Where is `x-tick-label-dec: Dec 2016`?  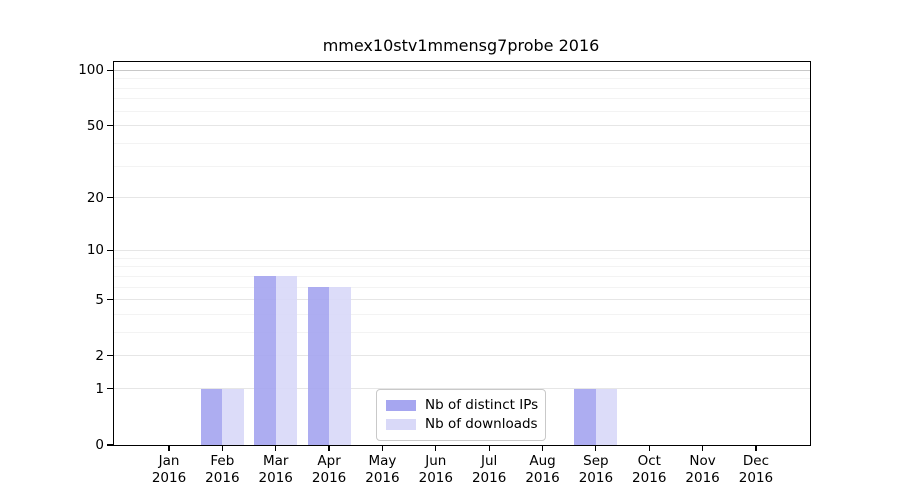
x-tick-label-dec: Dec 2016 is located at coordinates (756, 469).